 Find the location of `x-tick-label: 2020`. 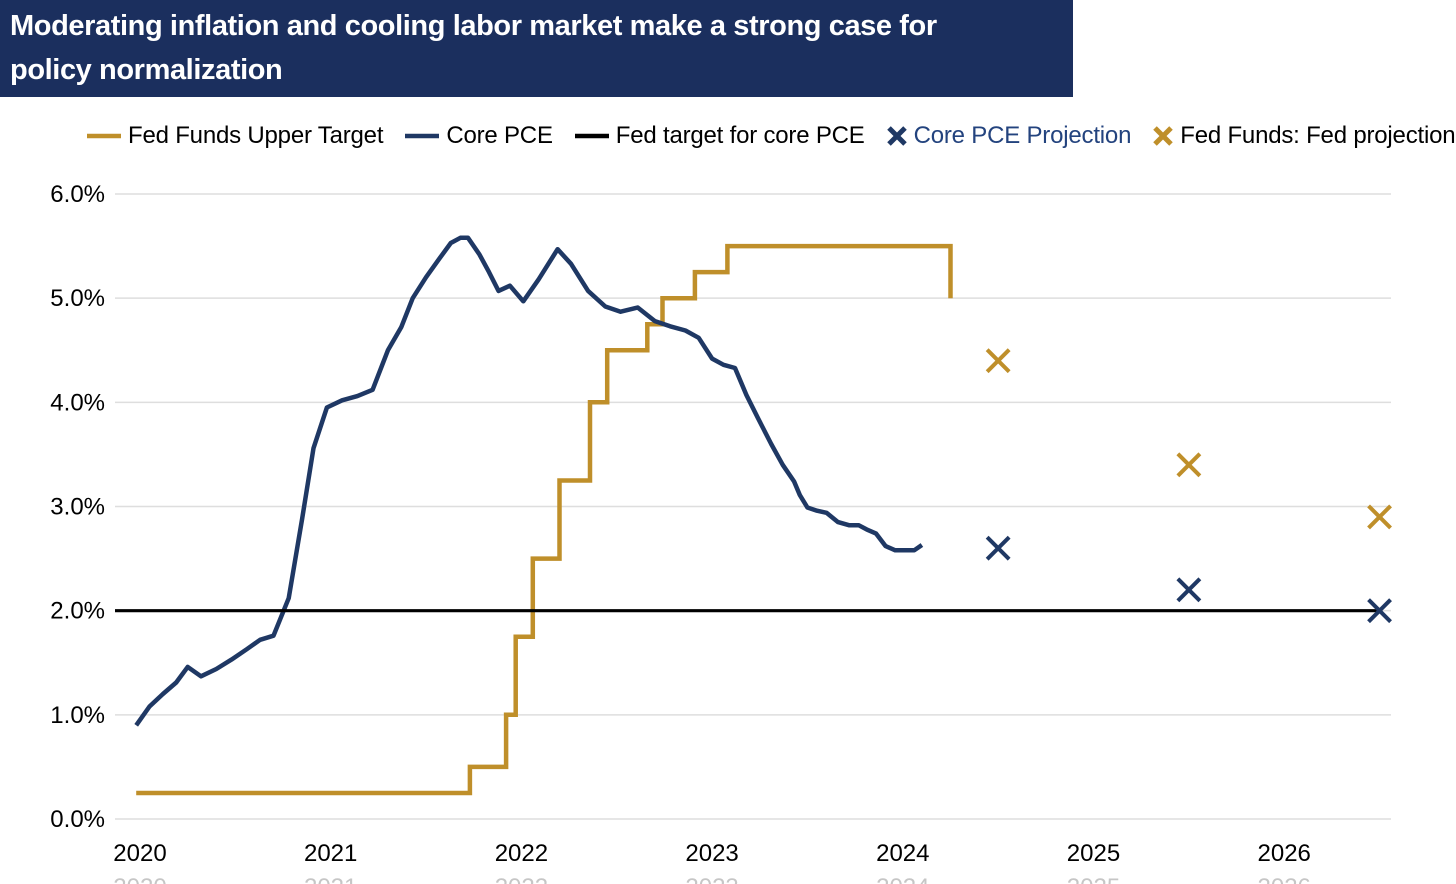

x-tick-label: 2020 is located at coordinates (139, 853).